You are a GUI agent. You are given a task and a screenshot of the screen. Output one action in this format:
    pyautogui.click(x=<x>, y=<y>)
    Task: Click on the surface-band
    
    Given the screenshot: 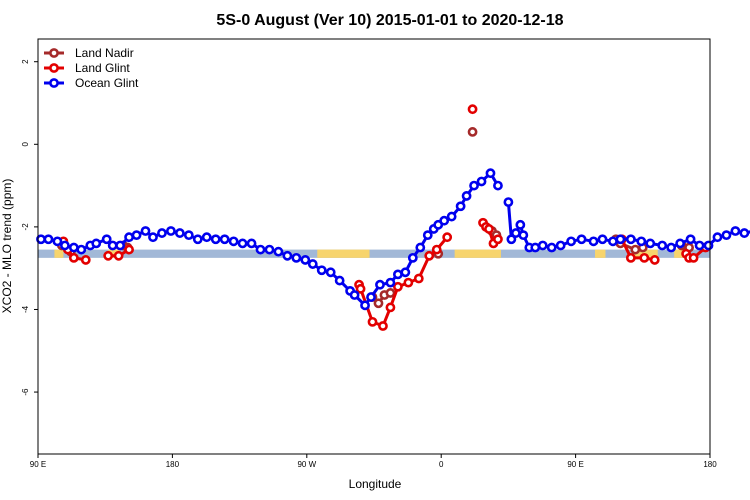 What is the action you would take?
    pyautogui.click(x=374, y=253)
    